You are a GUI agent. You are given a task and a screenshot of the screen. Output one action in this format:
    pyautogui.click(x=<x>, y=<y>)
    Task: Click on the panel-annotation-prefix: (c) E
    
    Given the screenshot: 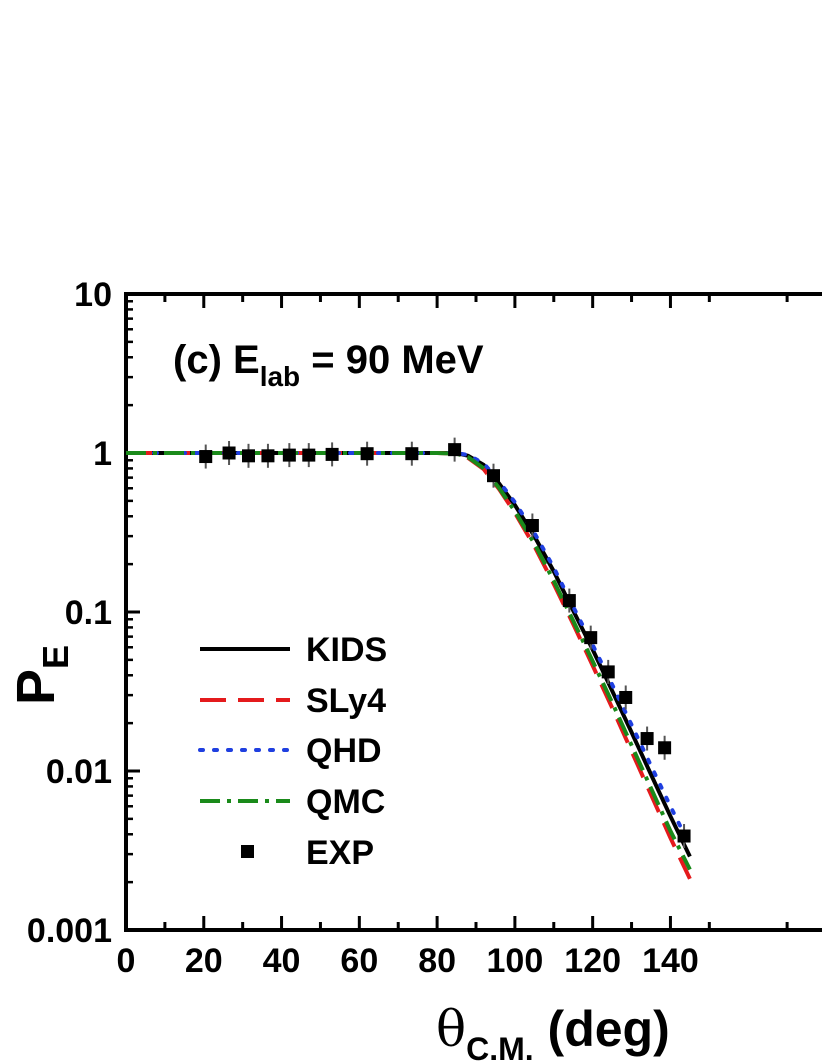 What is the action you would take?
    pyautogui.click(x=216, y=360)
    